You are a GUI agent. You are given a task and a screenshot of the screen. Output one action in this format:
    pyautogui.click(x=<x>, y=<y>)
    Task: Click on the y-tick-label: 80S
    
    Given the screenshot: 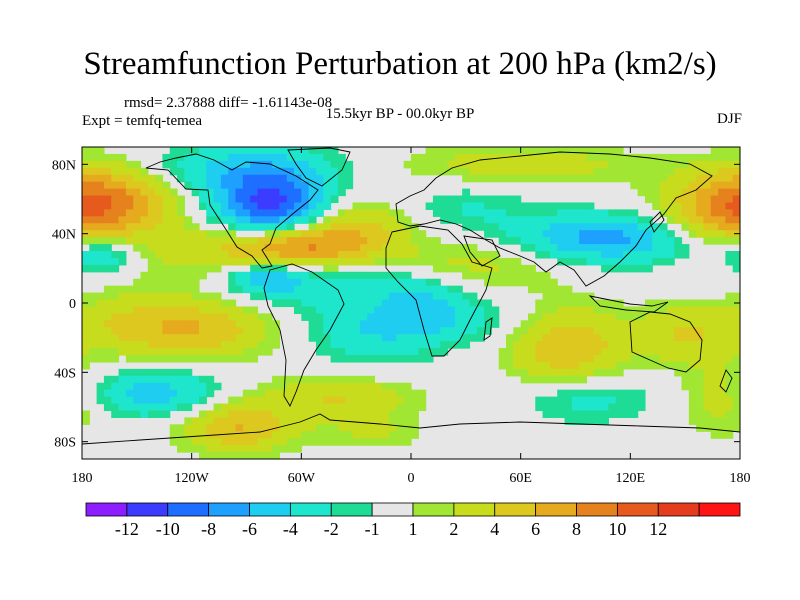 What is the action you would take?
    pyautogui.click(x=65, y=443)
    